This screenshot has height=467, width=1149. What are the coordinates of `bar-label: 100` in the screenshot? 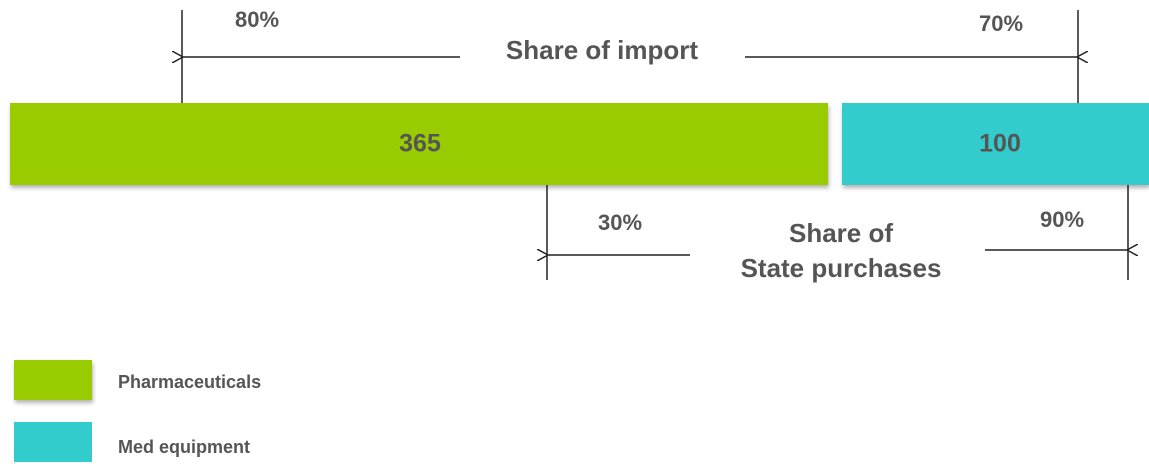 It's located at (1000, 144).